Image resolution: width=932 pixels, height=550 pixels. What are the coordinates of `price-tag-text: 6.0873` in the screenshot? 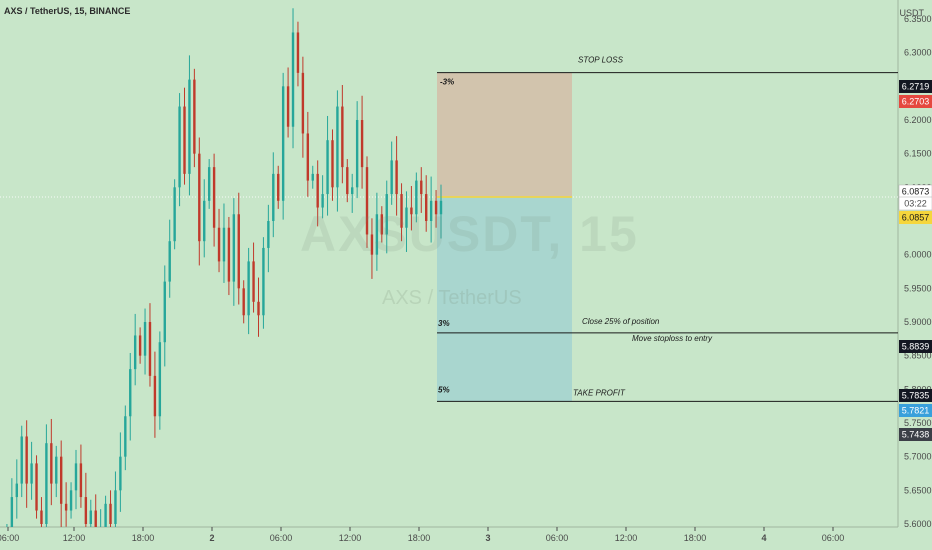 It's located at (916, 192).